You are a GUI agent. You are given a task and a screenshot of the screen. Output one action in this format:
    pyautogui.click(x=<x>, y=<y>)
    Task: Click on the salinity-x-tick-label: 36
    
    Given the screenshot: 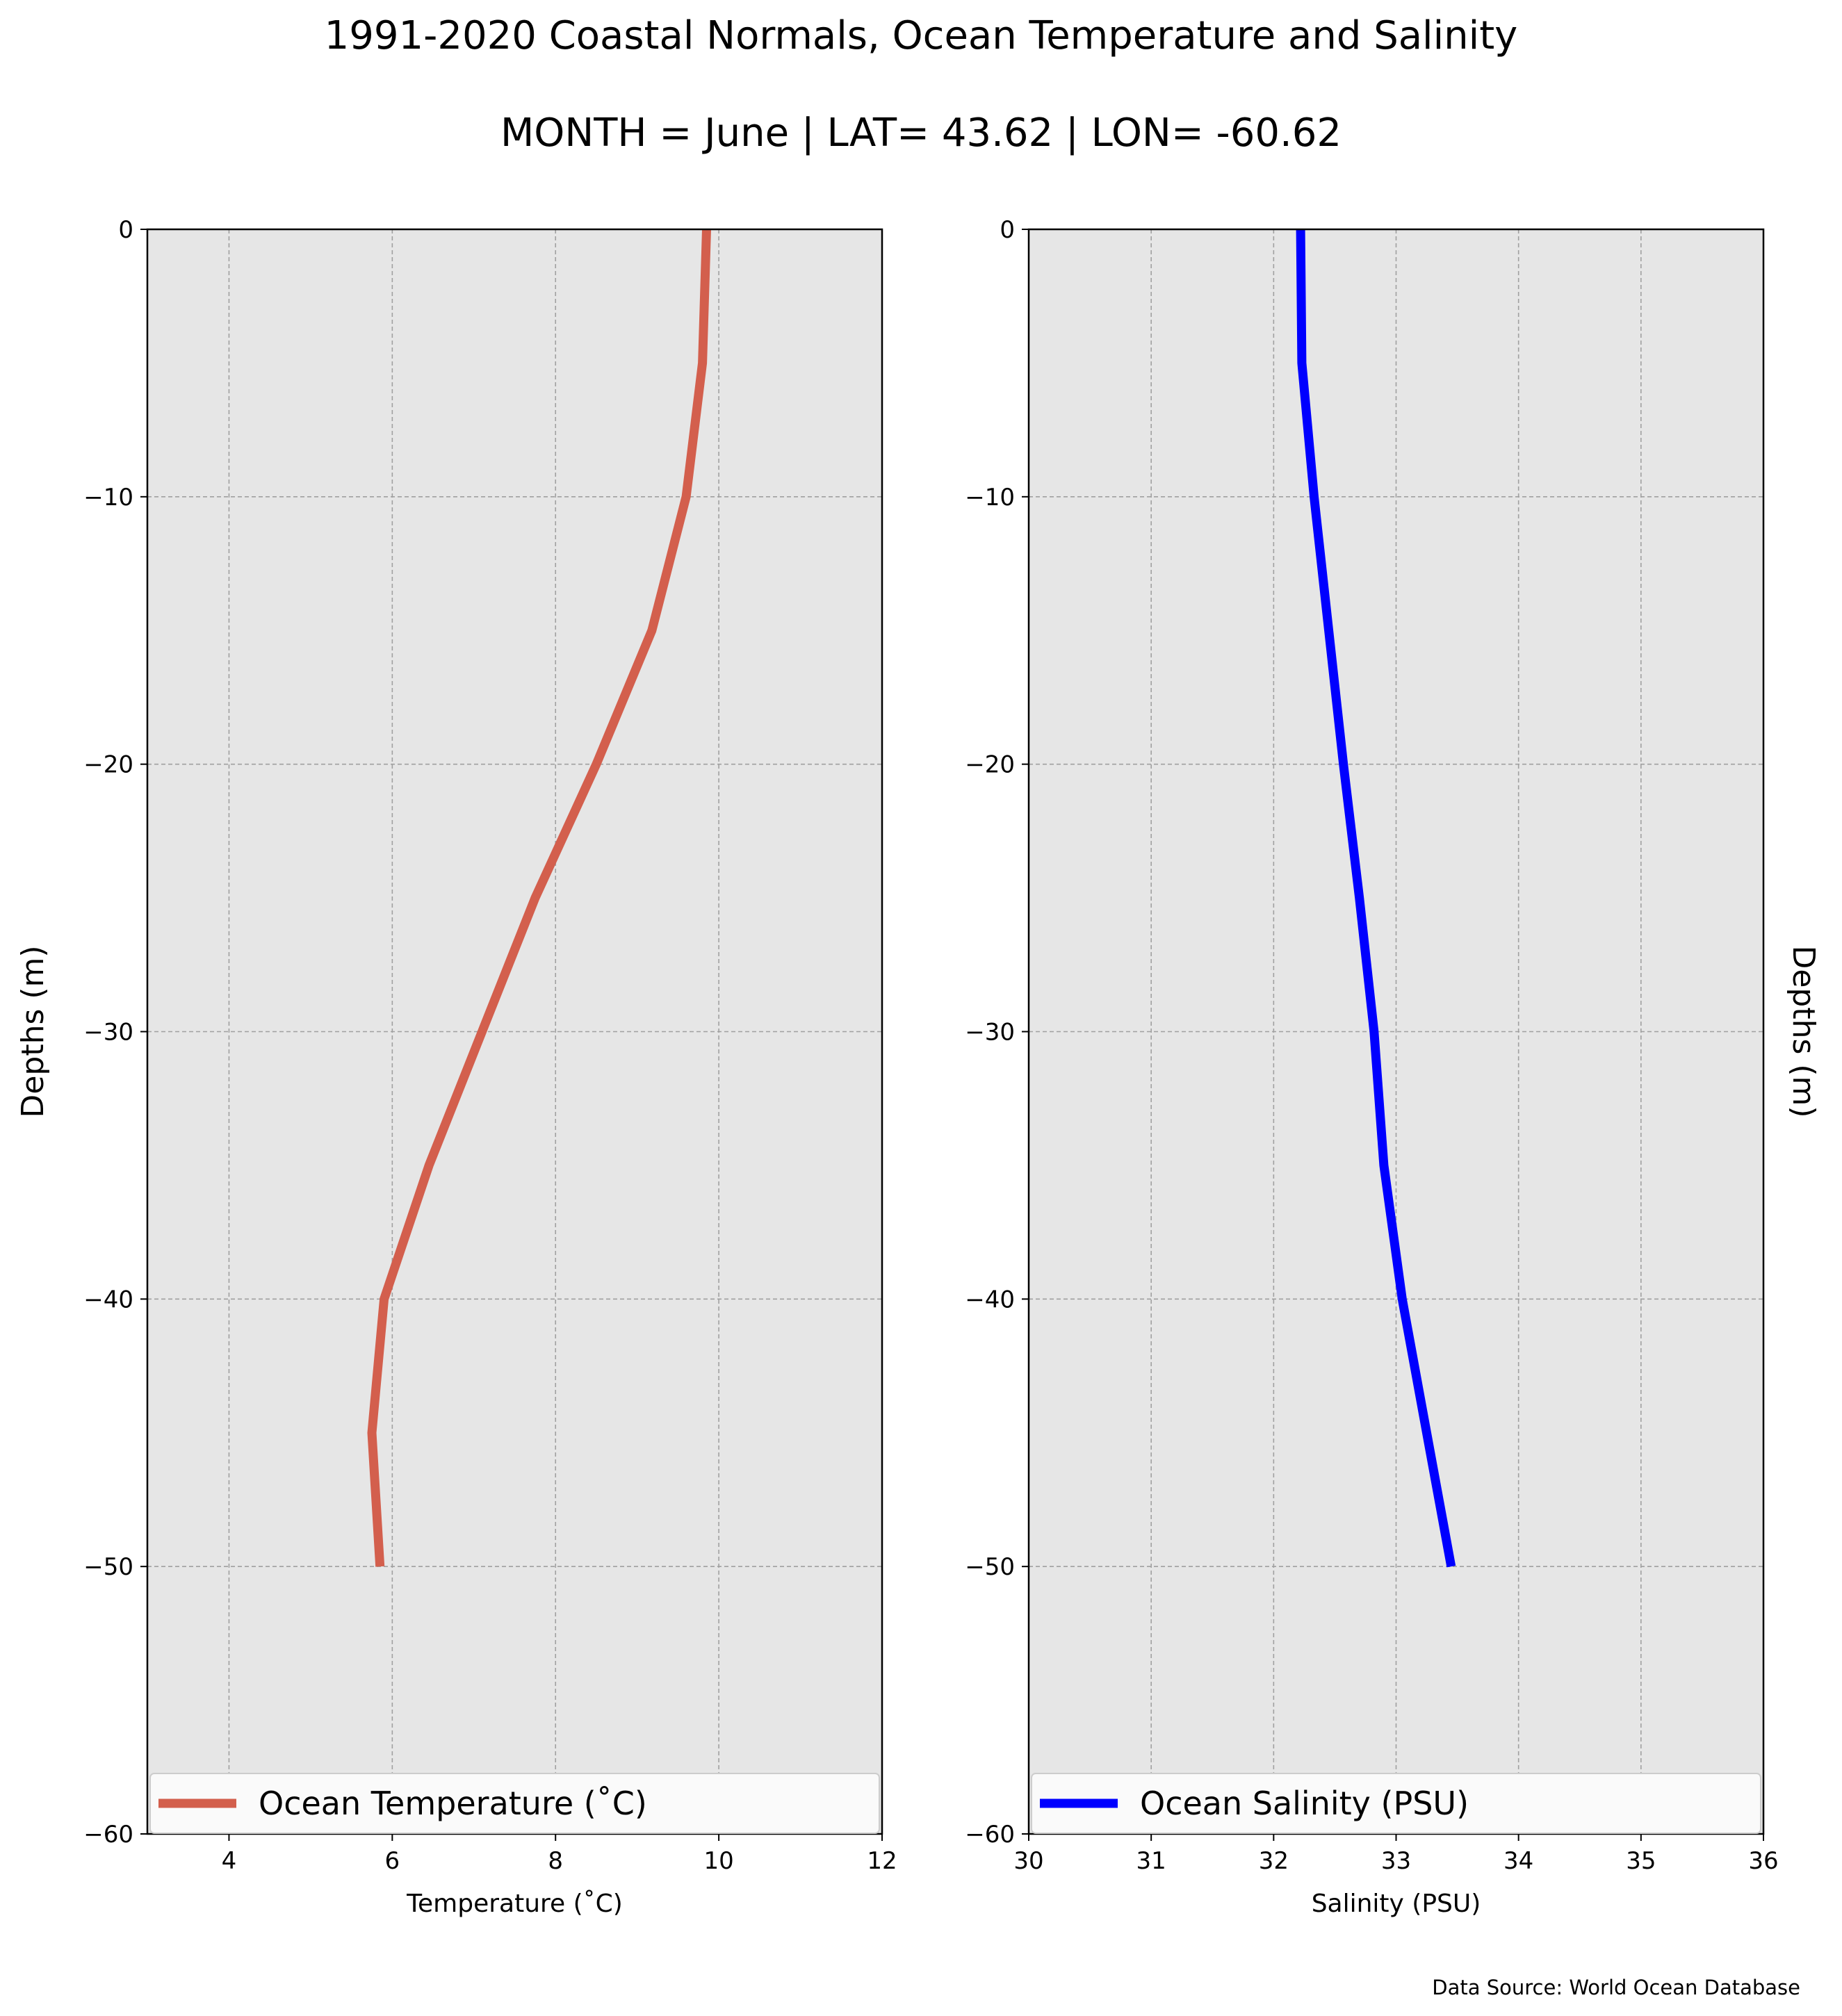 What is the action you would take?
    pyautogui.click(x=1763, y=1861)
    